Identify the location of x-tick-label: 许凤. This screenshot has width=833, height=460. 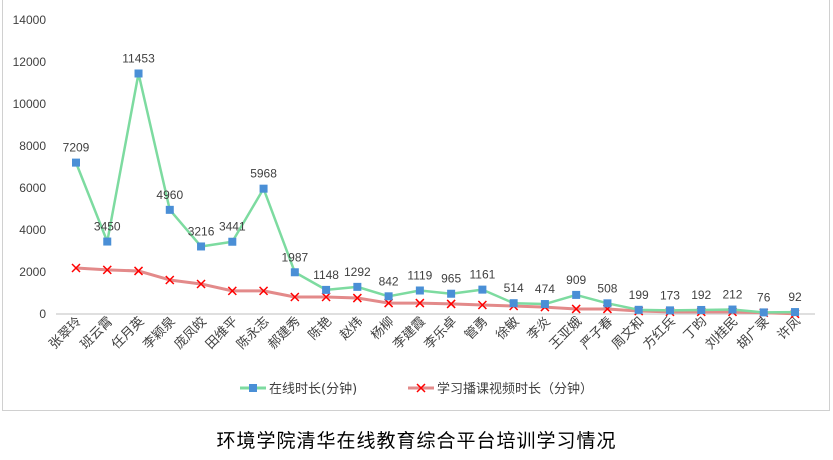
(789, 328).